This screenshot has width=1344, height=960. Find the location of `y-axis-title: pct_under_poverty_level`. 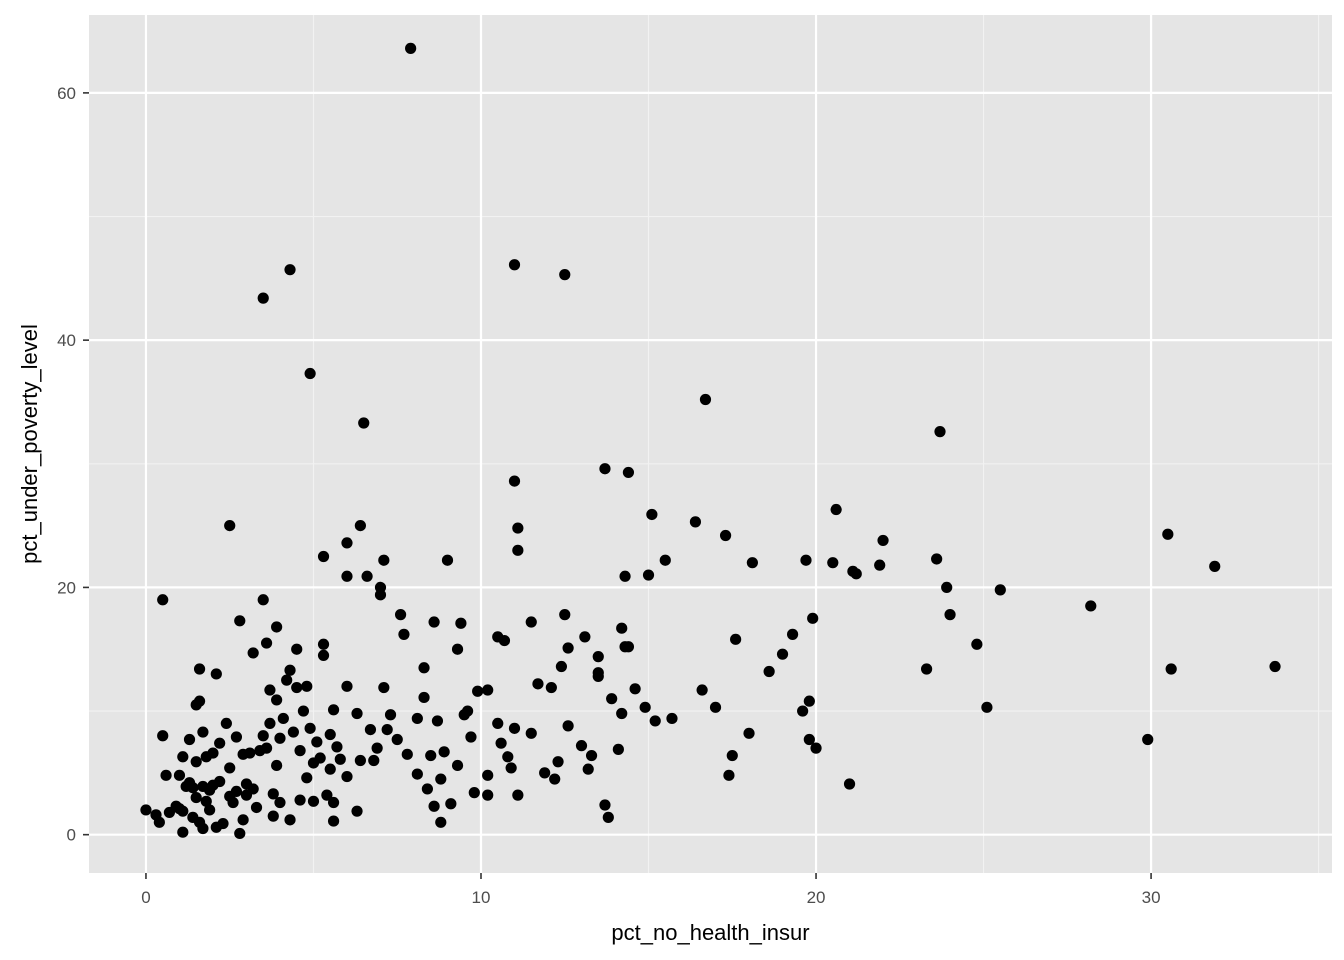

y-axis-title: pct_under_poverty_level is located at coordinates (29, 444).